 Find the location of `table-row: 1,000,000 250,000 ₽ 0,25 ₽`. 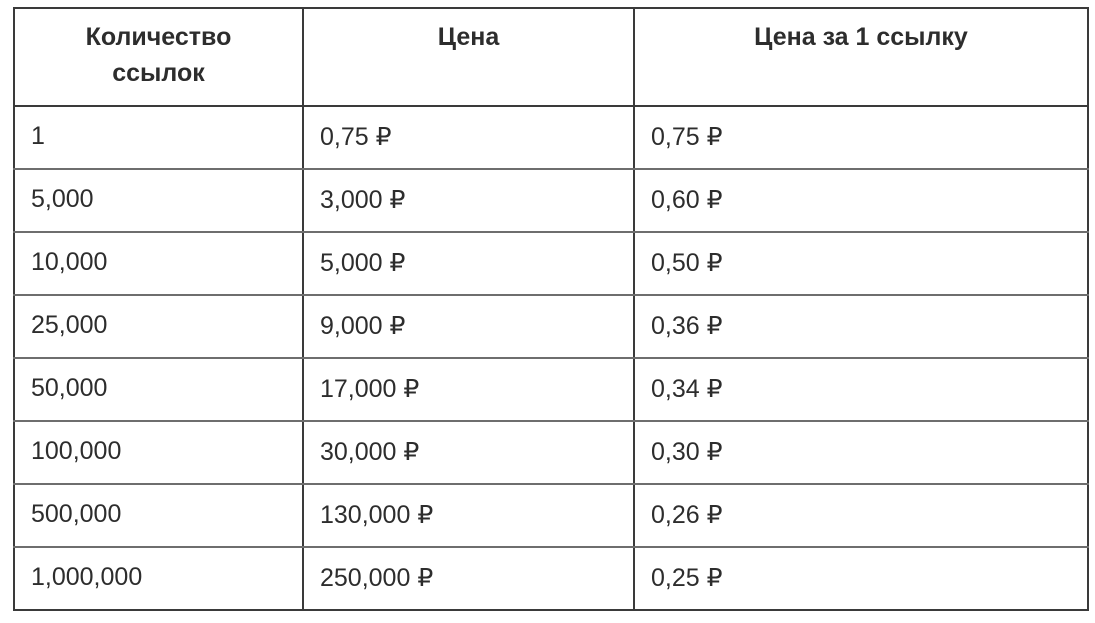

table-row: 1,000,000 250,000 ₽ 0,25 ₽ is located at coordinates (551, 578).